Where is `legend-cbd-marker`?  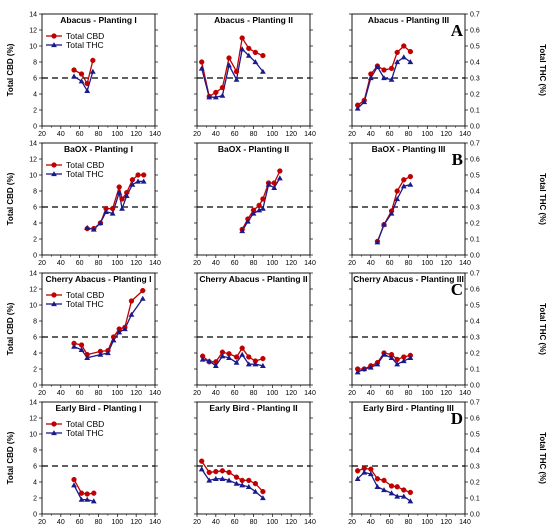
legend-cbd-marker is located at coordinates (54, 424).